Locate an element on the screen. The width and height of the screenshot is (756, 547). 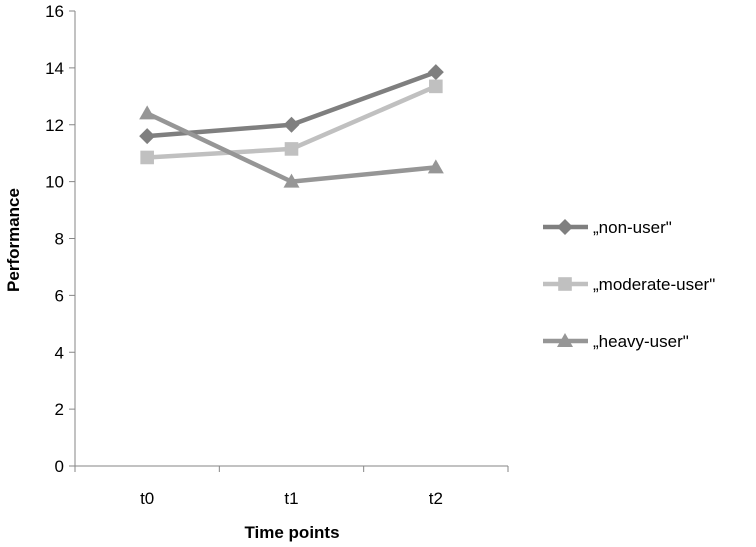
y-tick-label: 4 is located at coordinates (59, 352).